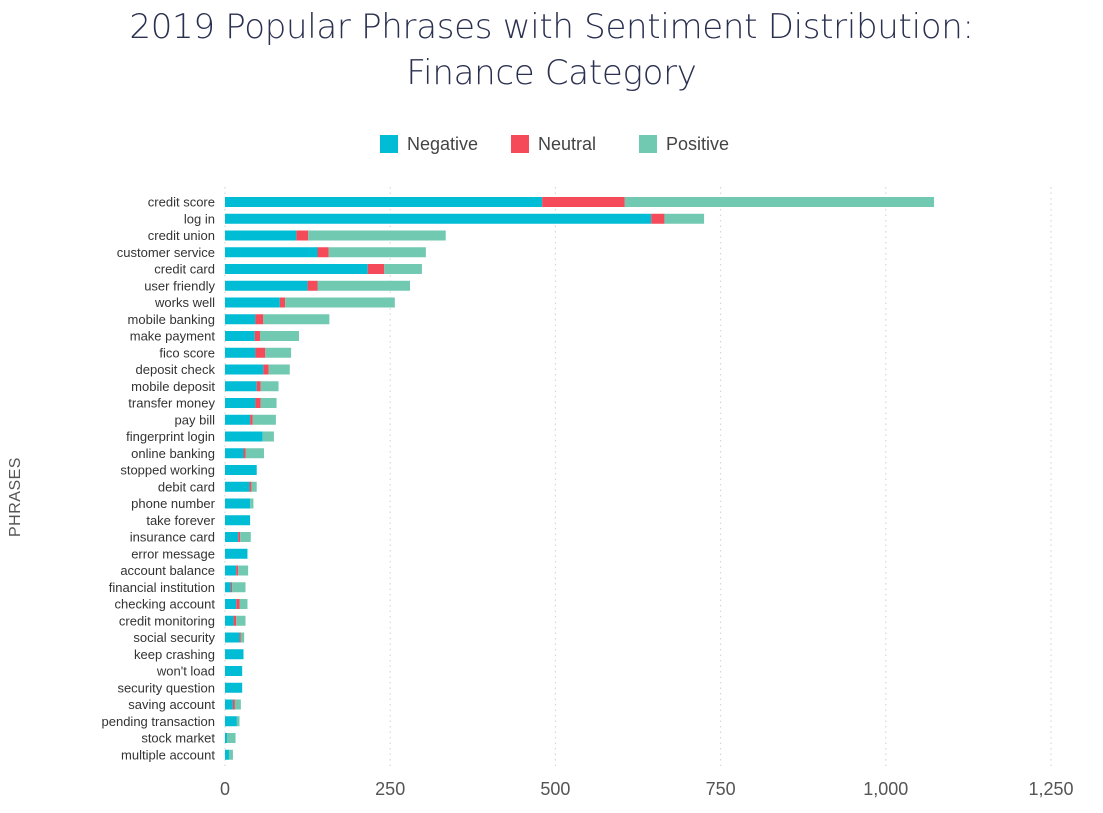  I want to click on bar-negative-won-t-load, so click(234, 671).